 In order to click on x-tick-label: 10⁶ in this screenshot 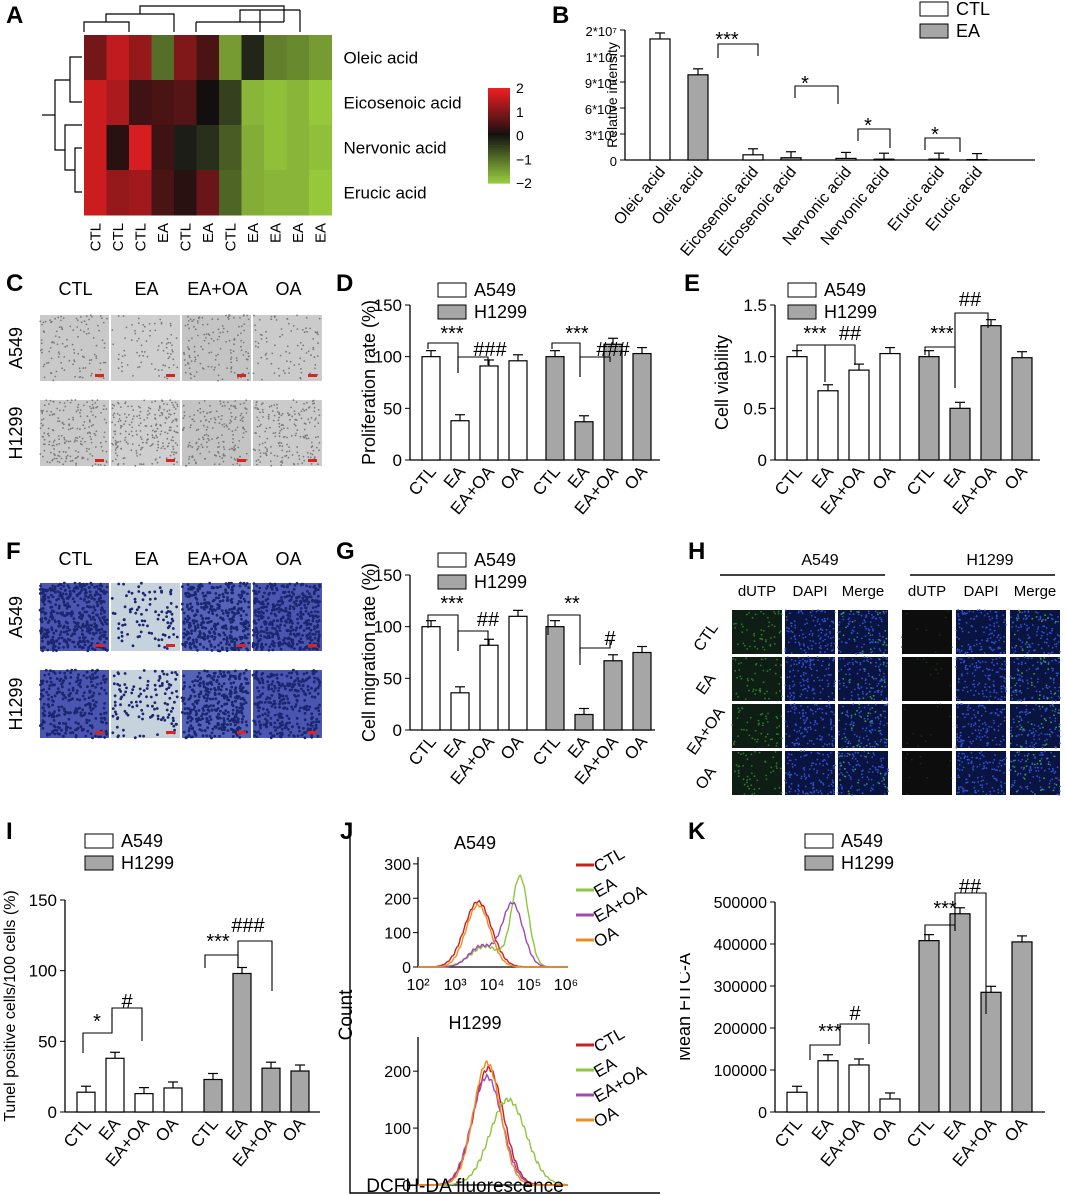, I will do `click(566, 985)`.